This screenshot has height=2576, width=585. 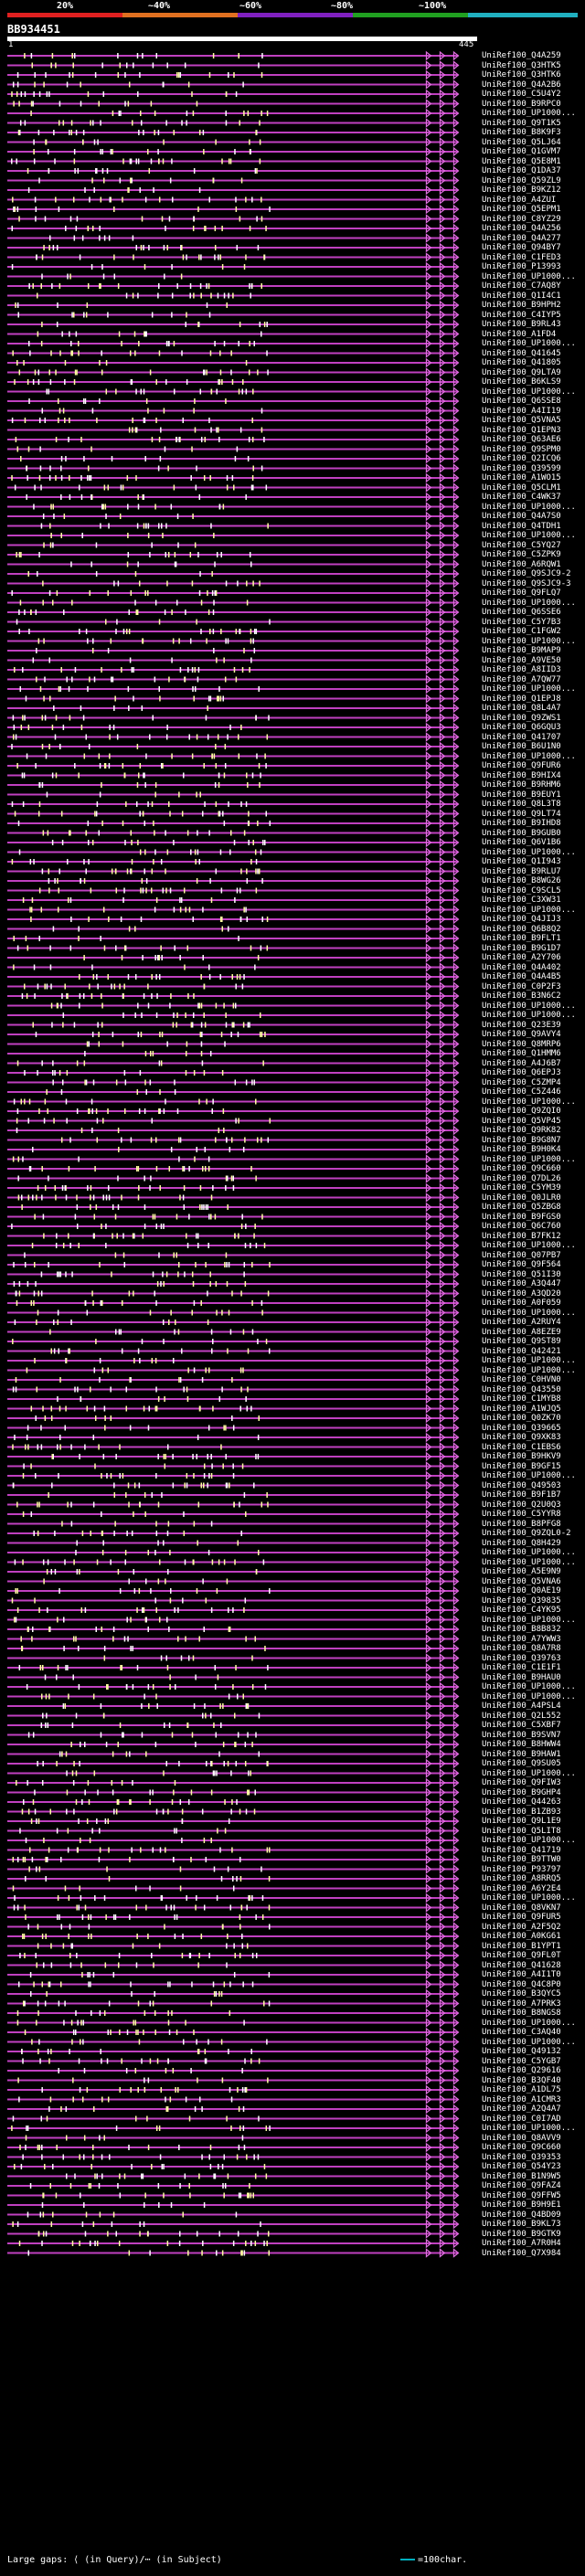 I want to click on hit-label: UniRef100_C5ZMP4, so click(x=521, y=1082).